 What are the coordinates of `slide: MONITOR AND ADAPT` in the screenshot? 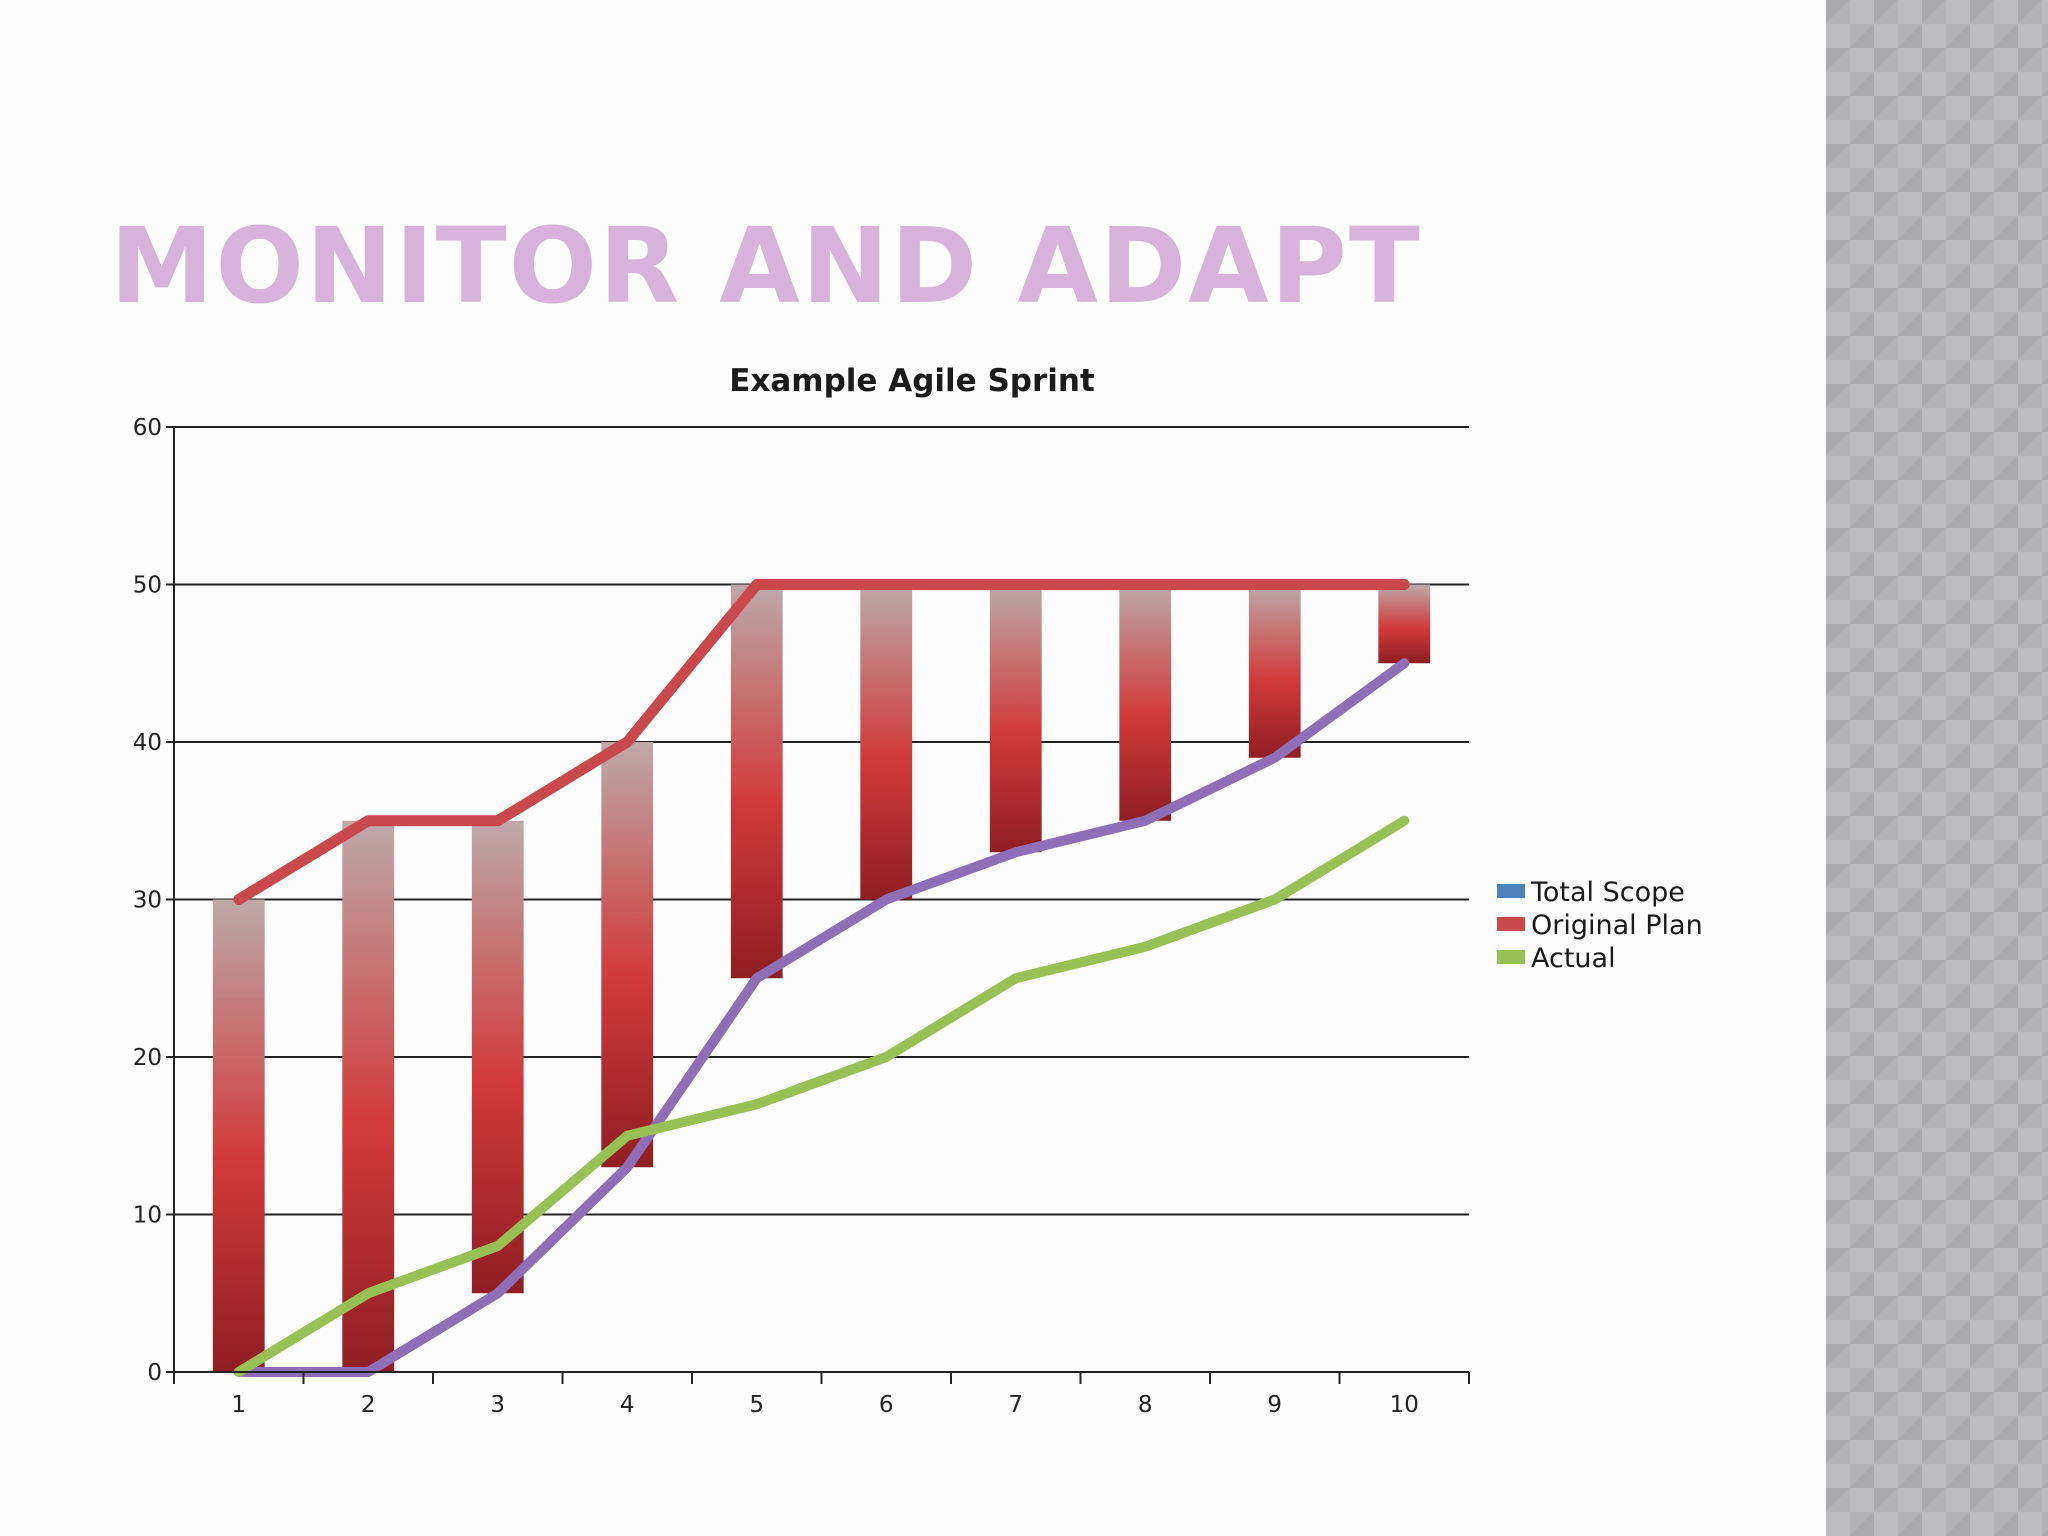 It's located at (766, 266).